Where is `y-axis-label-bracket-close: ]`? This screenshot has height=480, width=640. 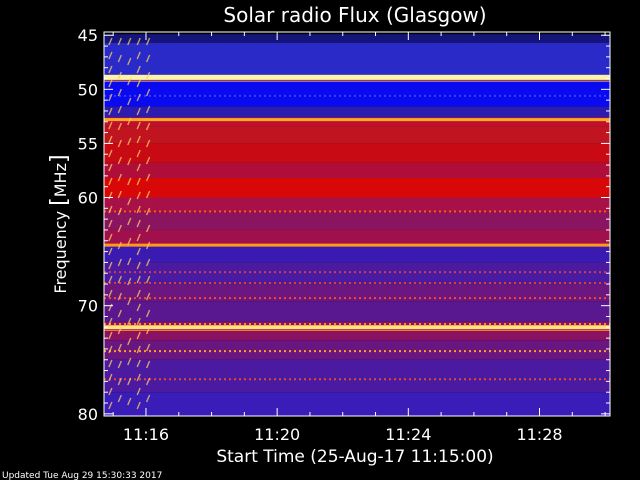
y-axis-label-bracket-close: ] is located at coordinates (59, 158).